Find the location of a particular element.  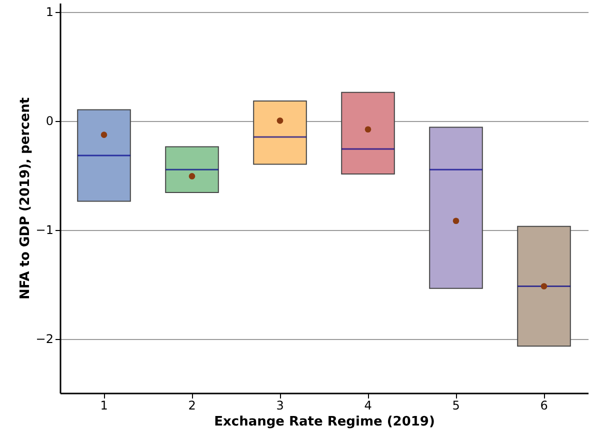

x-tick-label: 3 is located at coordinates (280, 405).